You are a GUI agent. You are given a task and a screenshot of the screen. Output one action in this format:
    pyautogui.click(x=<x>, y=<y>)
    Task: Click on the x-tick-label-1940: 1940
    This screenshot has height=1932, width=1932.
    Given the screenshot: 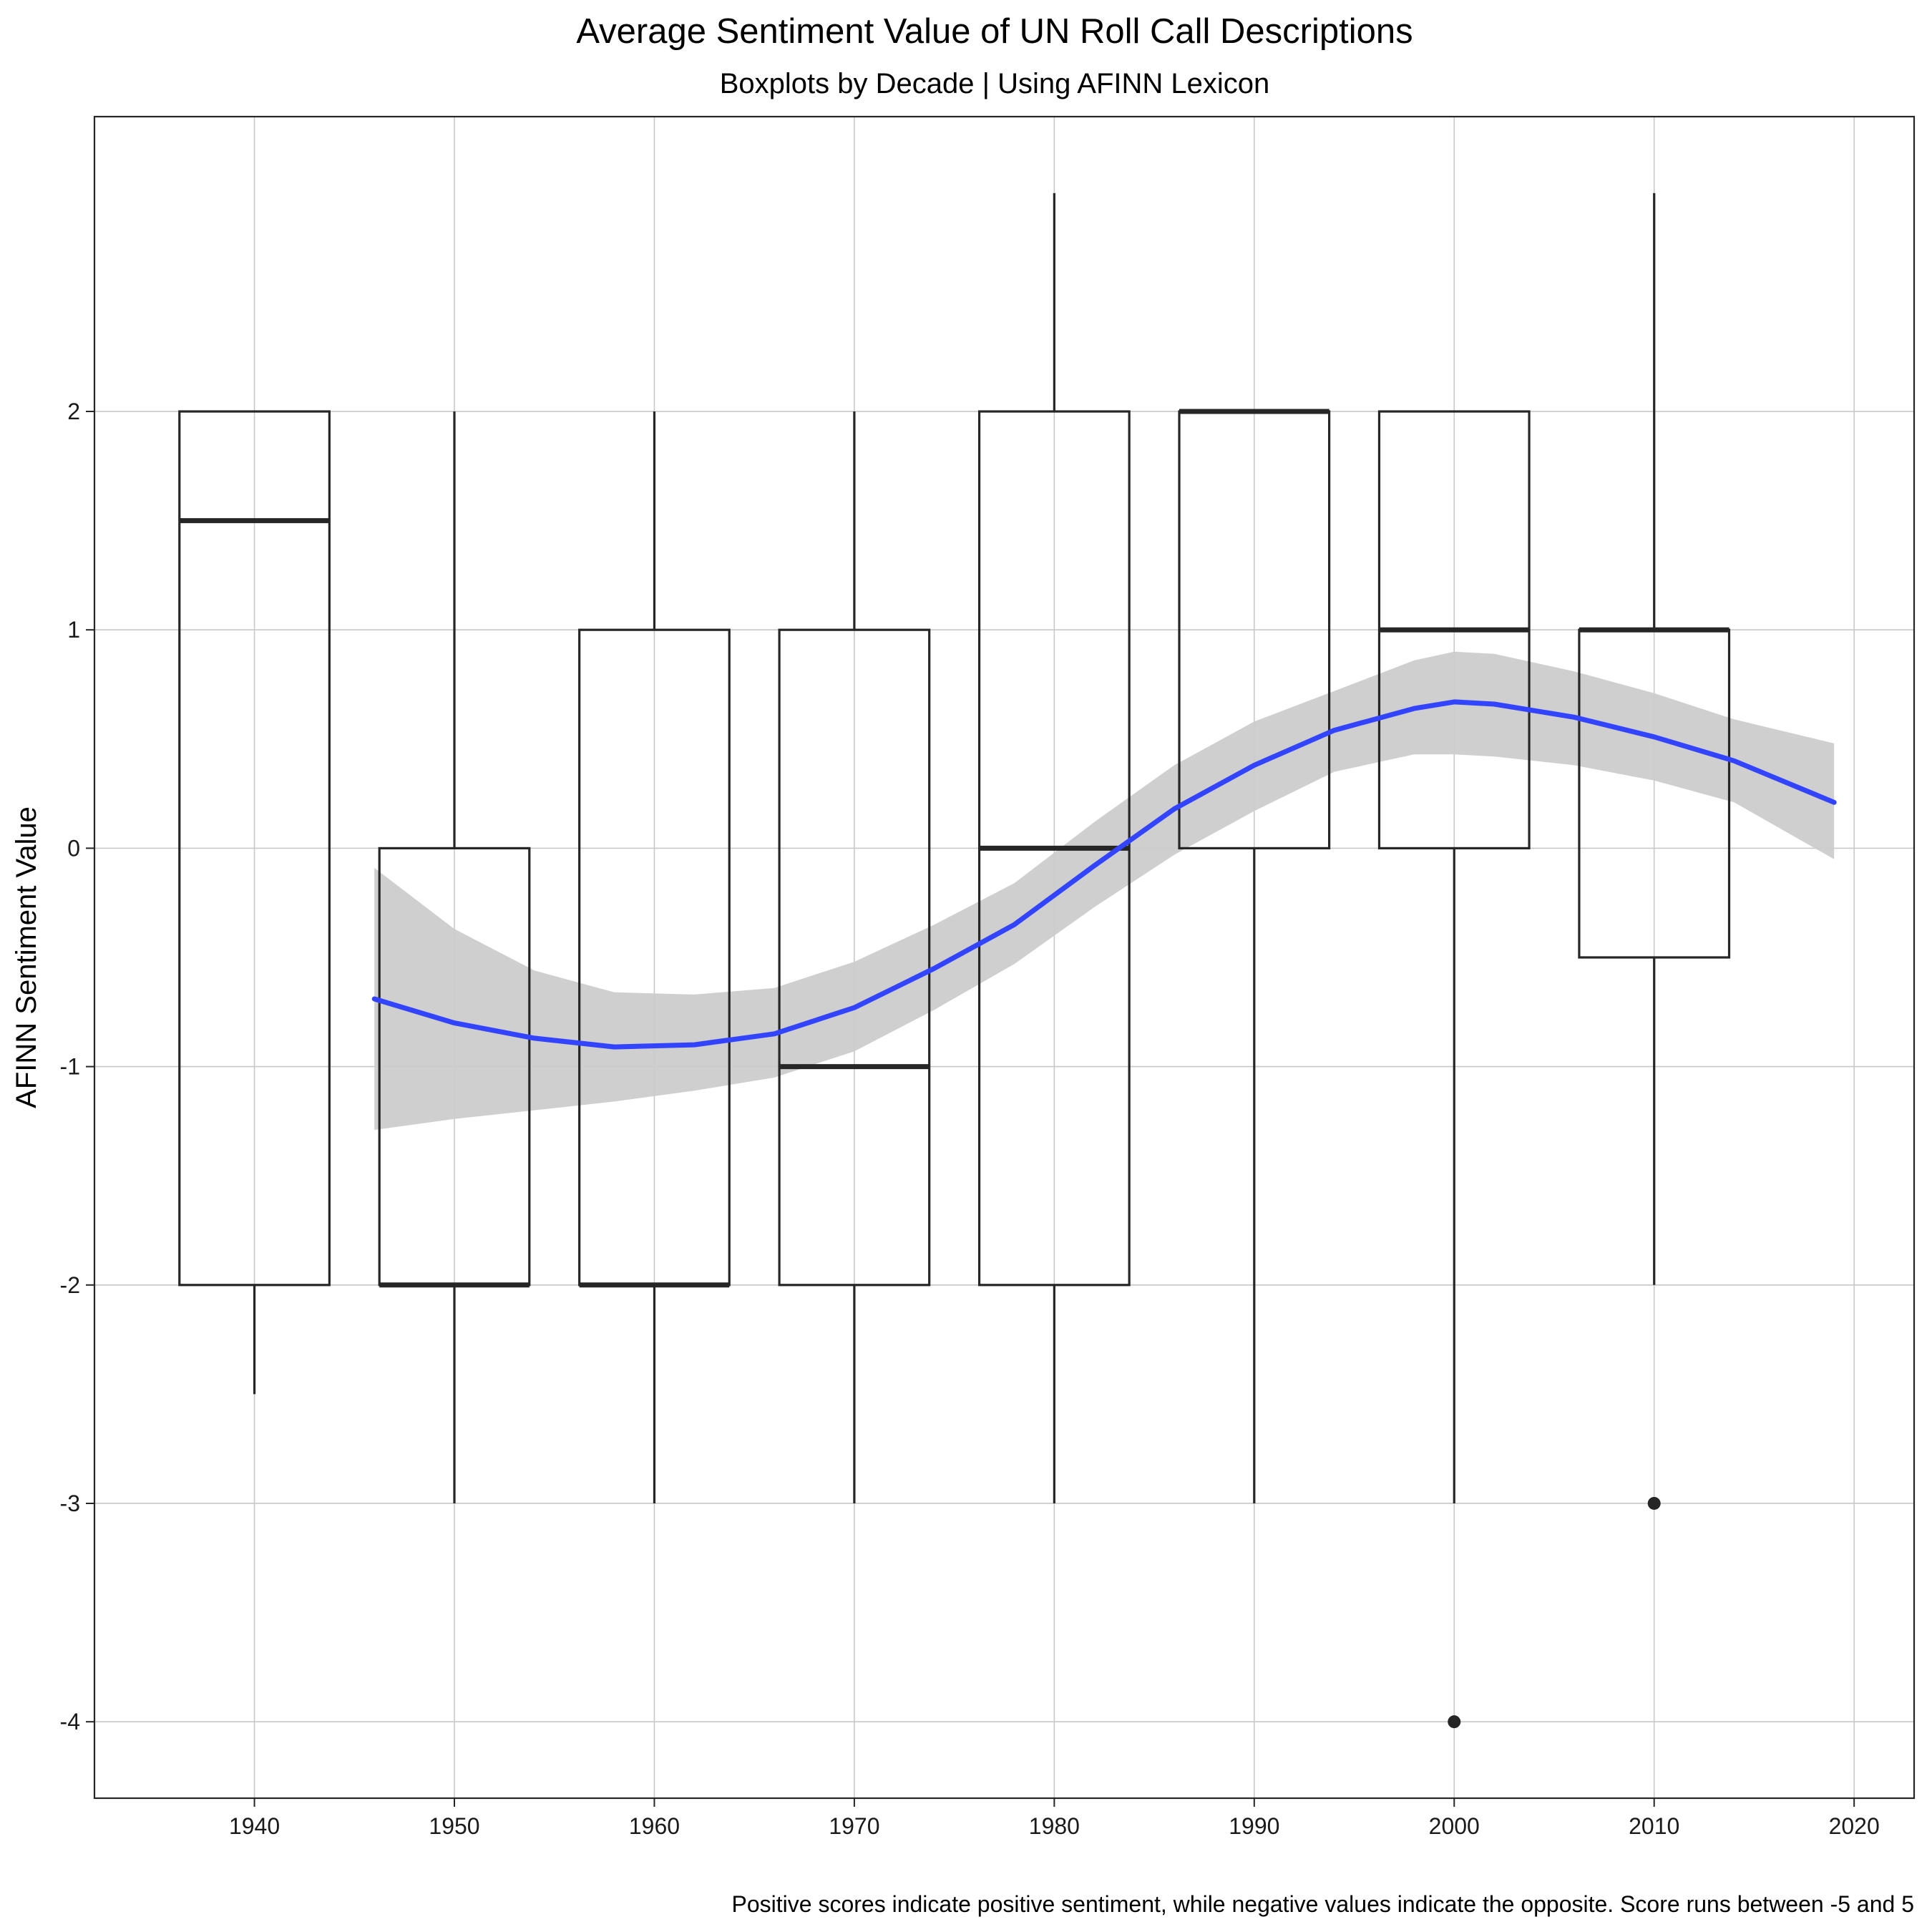 What is the action you would take?
    pyautogui.click(x=254, y=1826)
    